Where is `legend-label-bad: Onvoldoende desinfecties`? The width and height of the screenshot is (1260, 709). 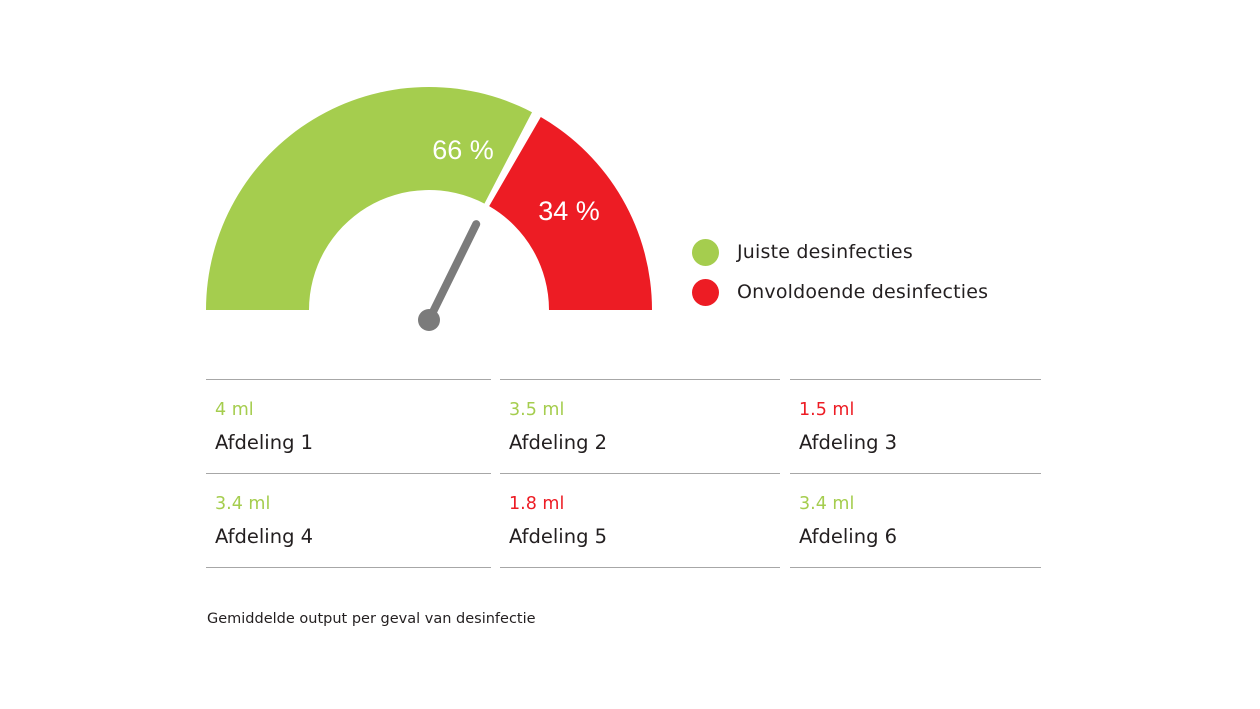 legend-label-bad: Onvoldoende desinfecties is located at coordinates (863, 292).